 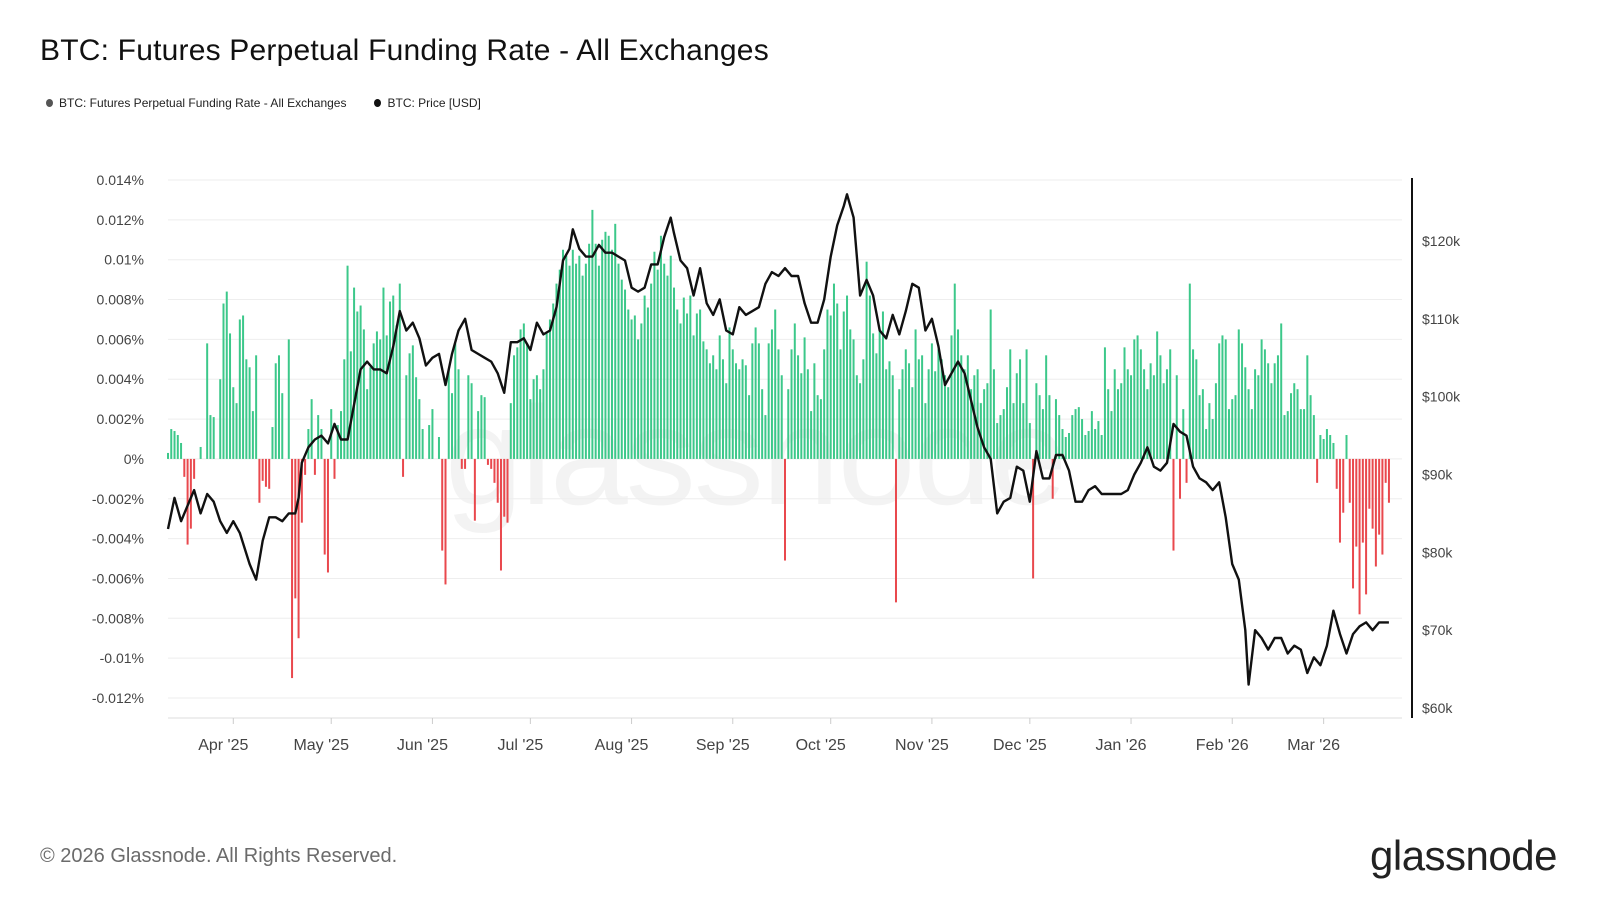 I want to click on legend-item-price: BTC: Price [USD], so click(x=427, y=103).